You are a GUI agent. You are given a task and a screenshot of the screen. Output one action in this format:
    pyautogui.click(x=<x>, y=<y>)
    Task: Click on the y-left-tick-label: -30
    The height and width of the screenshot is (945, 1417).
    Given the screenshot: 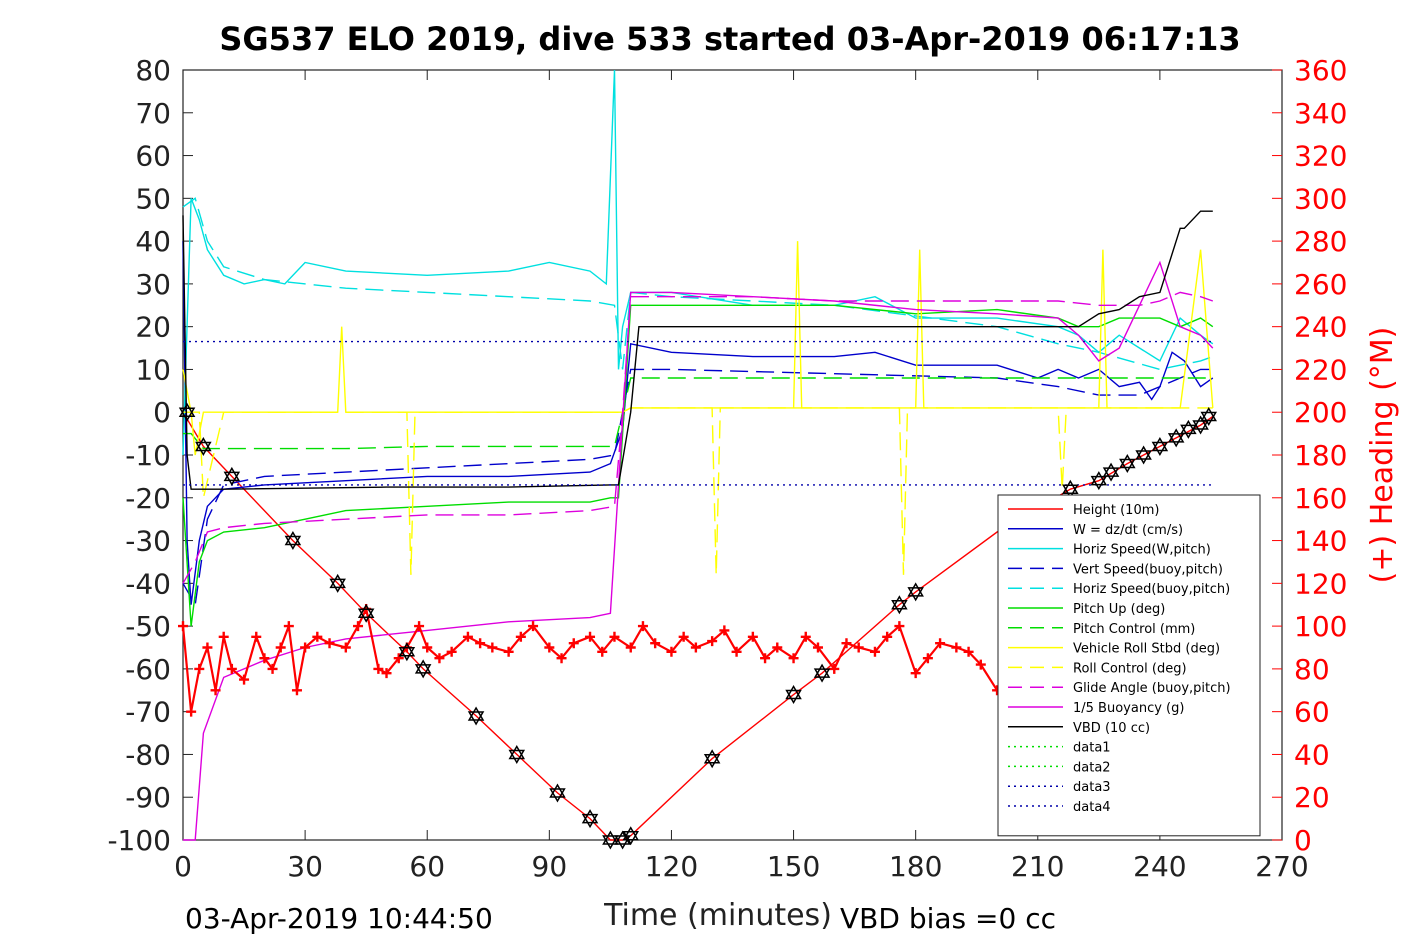 What is the action you would take?
    pyautogui.click(x=148, y=541)
    